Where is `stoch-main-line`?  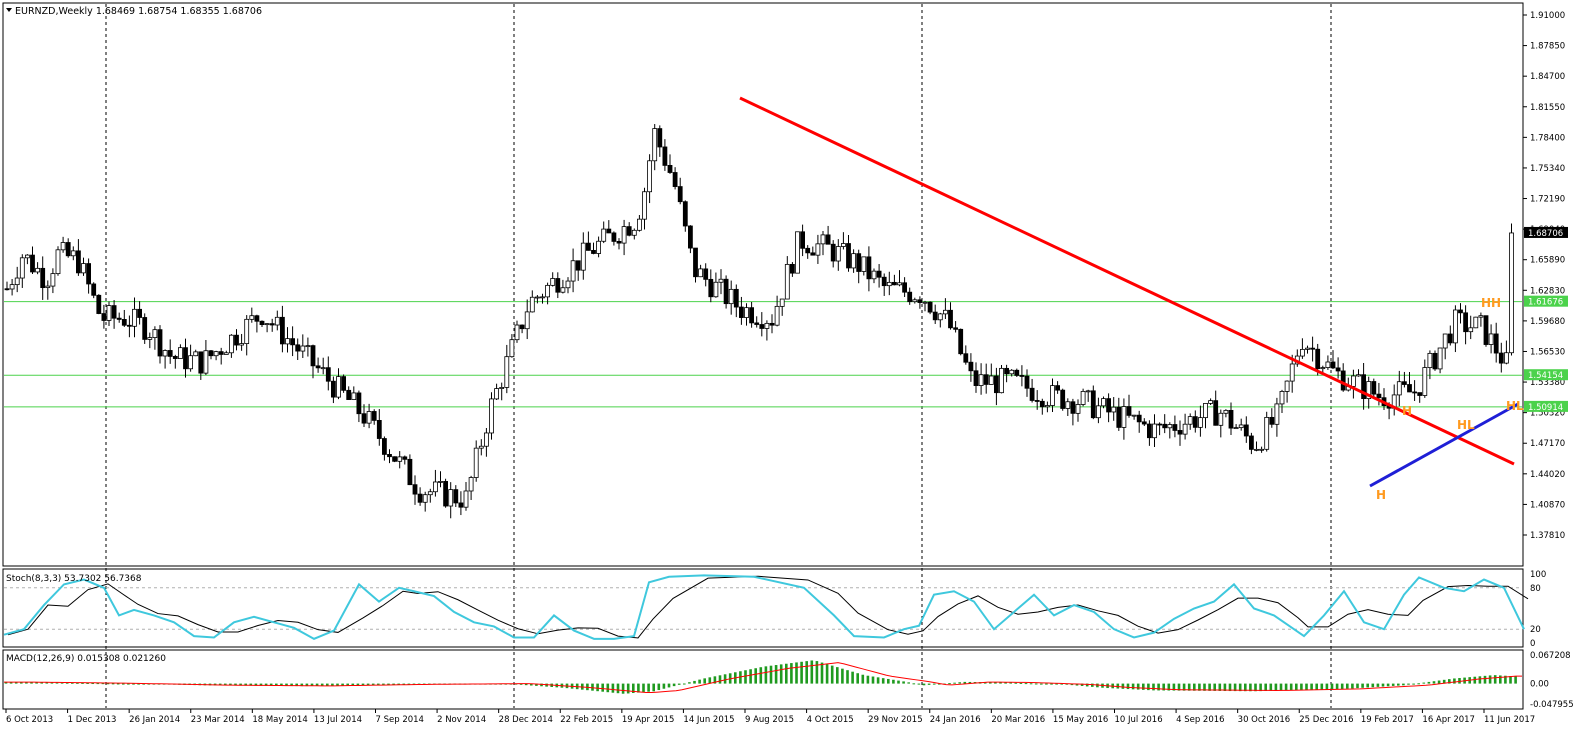
stoch-main-line is located at coordinates (764, 607).